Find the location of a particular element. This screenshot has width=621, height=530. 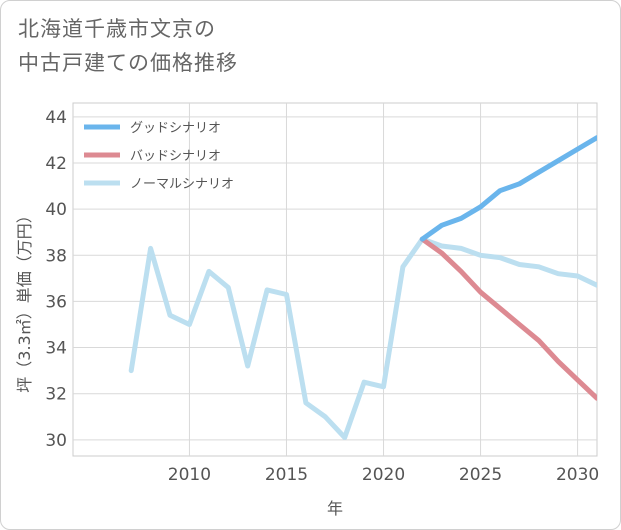

chart-title: 北海道千歳市文京の 中古戸建ての価格推移 is located at coordinates (128, 46).